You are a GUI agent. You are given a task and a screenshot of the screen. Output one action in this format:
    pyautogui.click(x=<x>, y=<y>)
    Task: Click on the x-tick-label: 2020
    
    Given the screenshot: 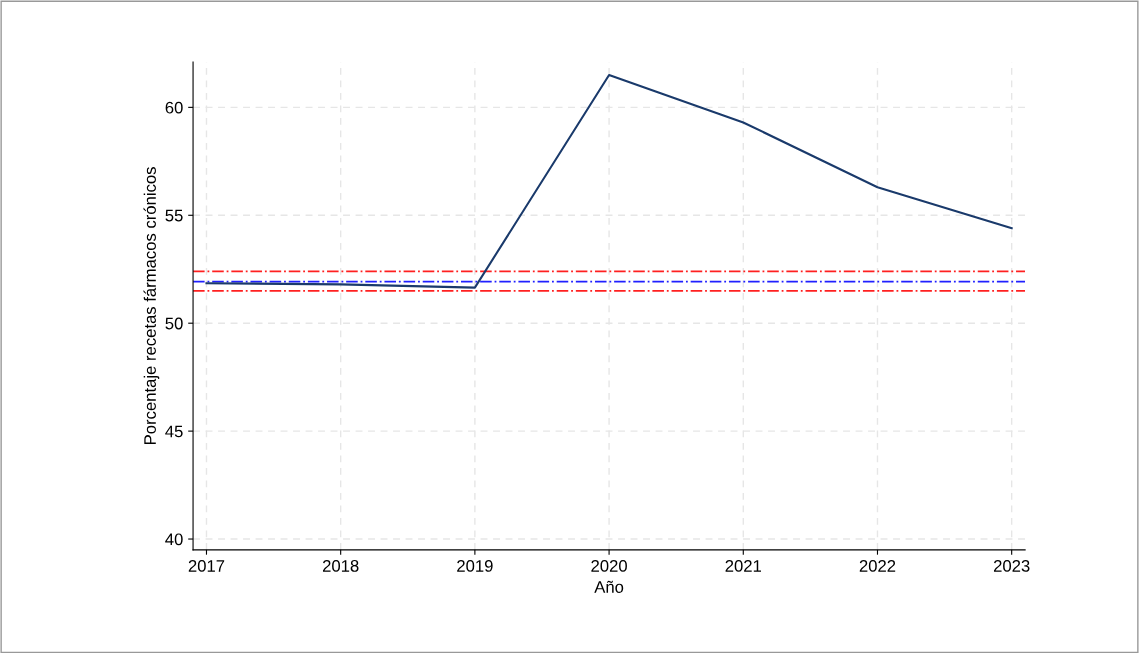 What is the action you would take?
    pyautogui.click(x=609, y=565)
    